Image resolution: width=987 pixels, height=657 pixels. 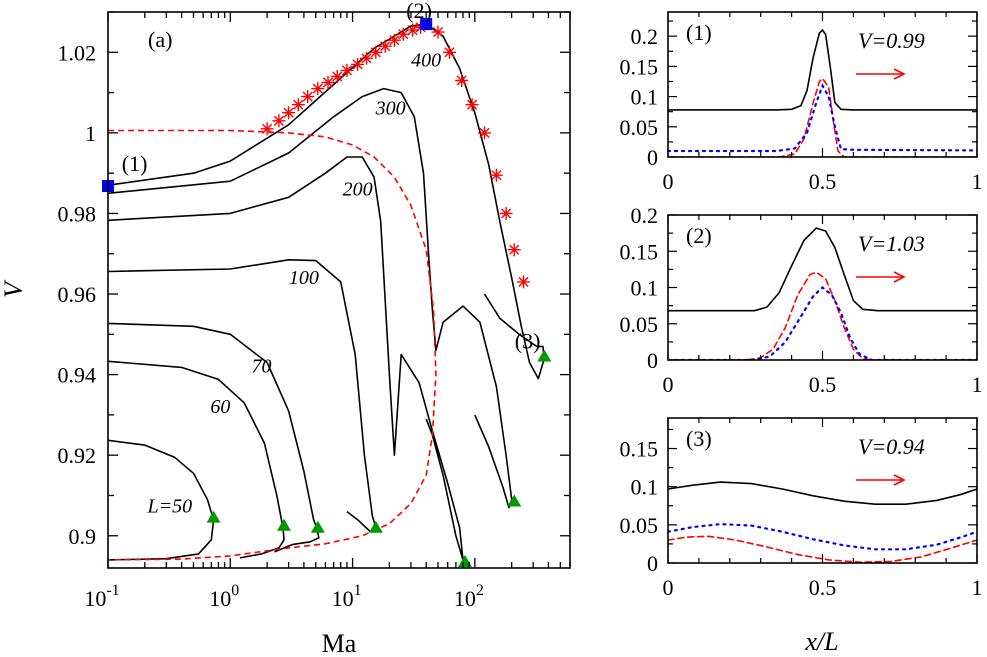 I want to click on panel-label: (2), so click(x=699, y=235).